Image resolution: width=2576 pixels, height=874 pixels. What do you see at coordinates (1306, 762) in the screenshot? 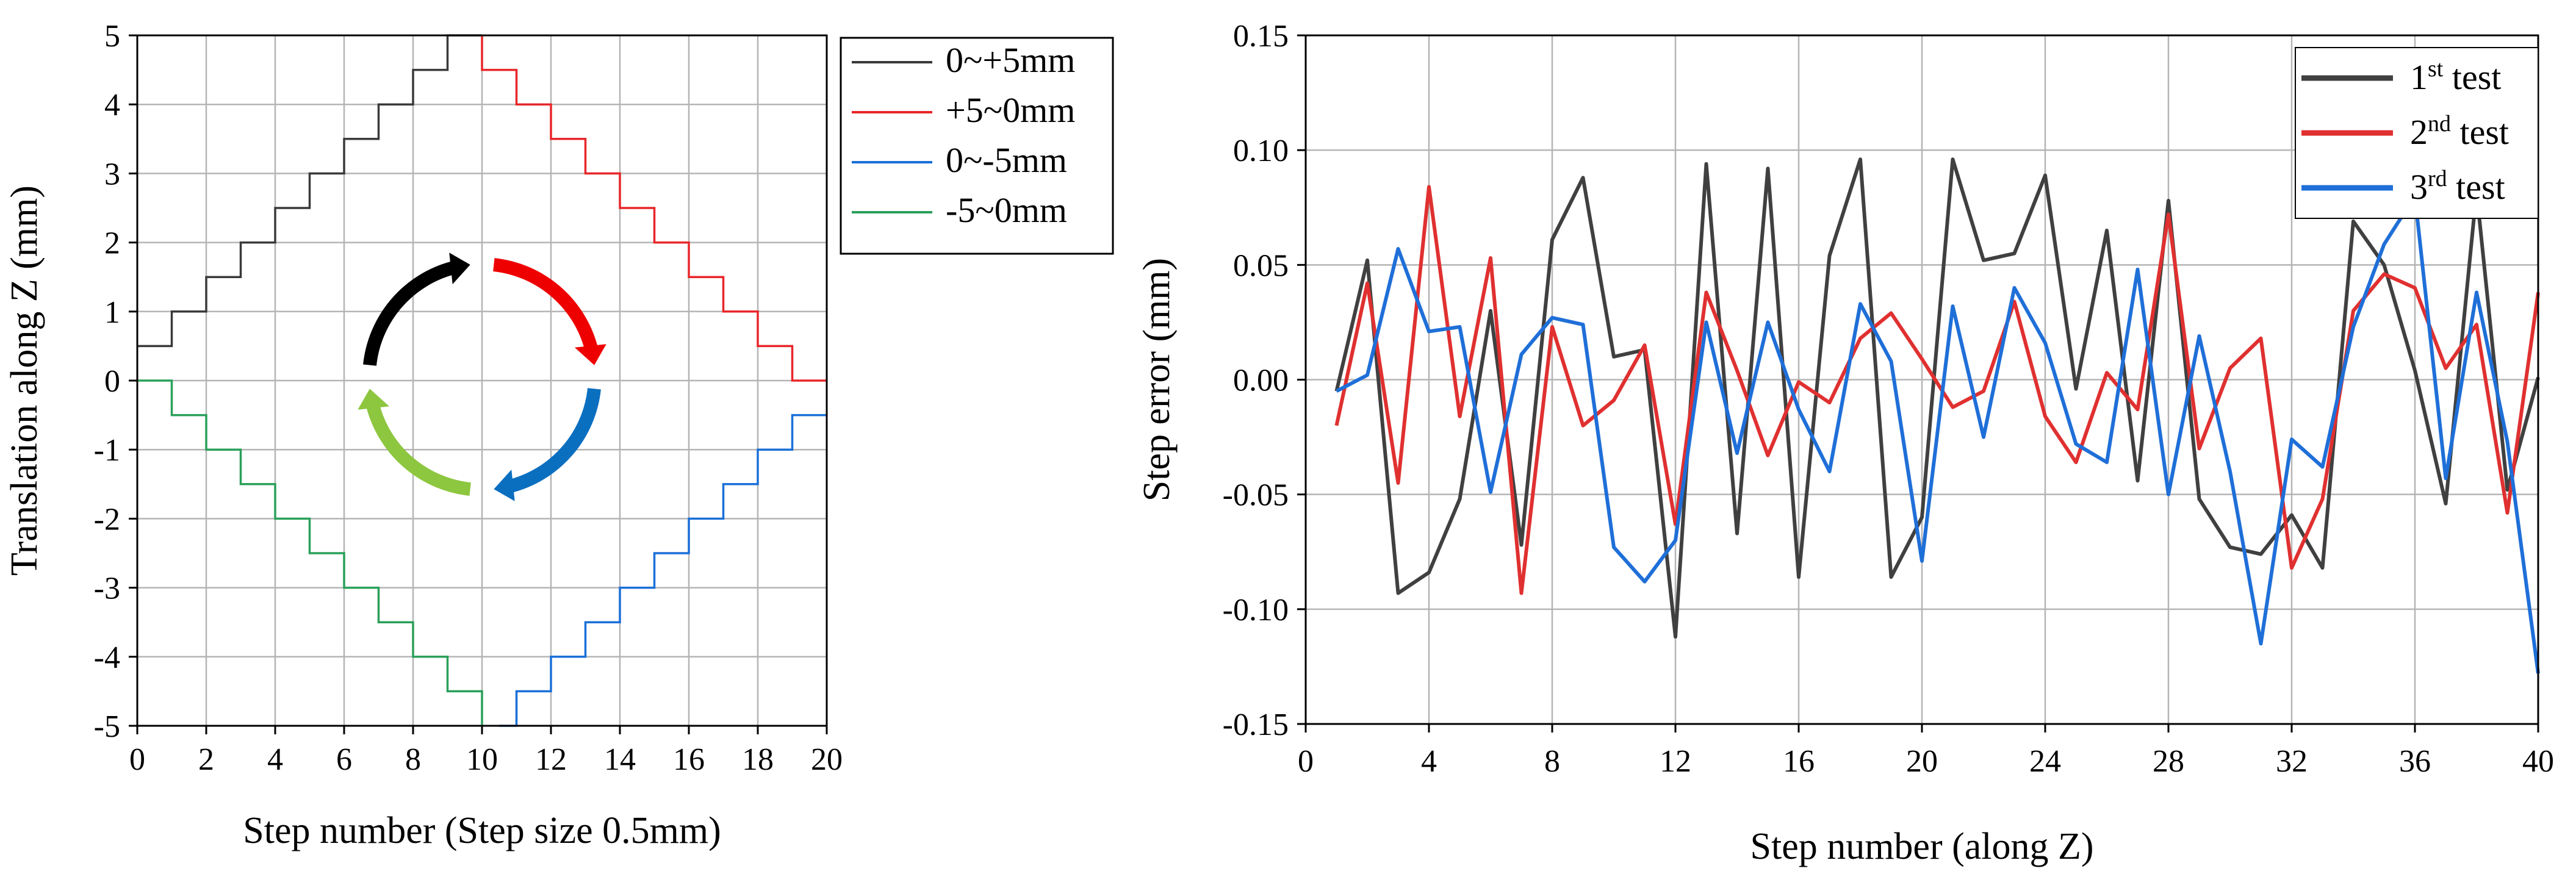
I see `right-x-tick-label: 0` at bounding box center [1306, 762].